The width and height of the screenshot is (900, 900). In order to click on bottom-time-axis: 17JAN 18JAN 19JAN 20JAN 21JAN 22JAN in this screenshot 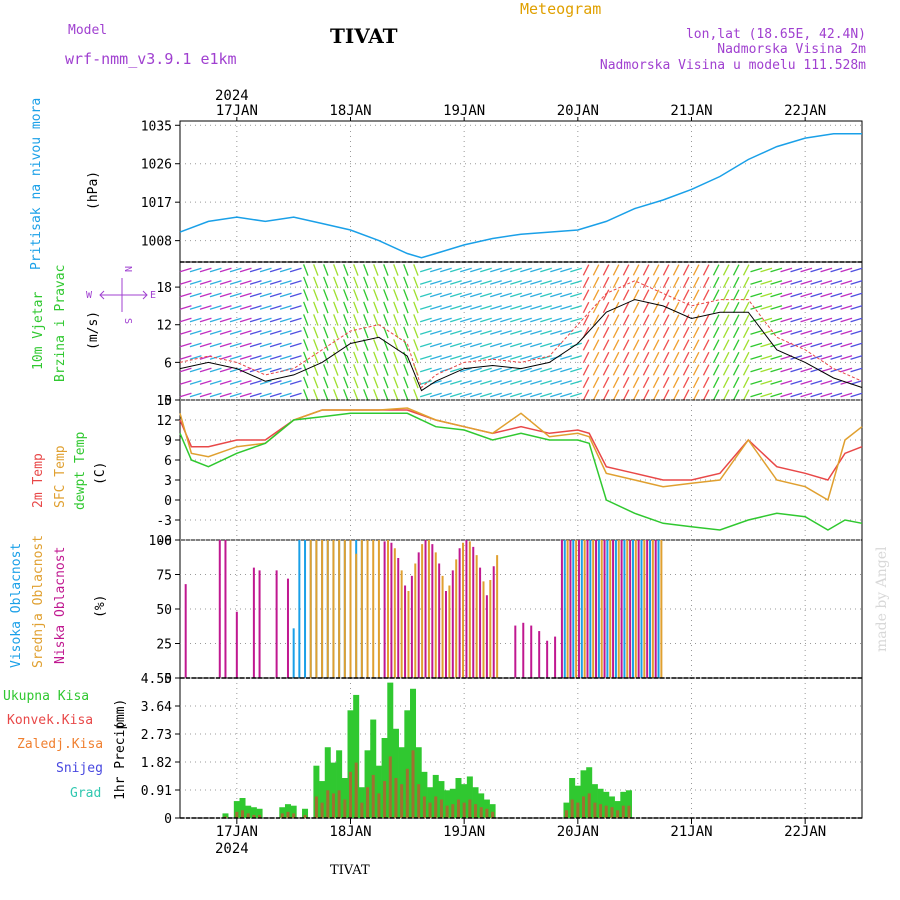, I will do `click(521, 829)`.